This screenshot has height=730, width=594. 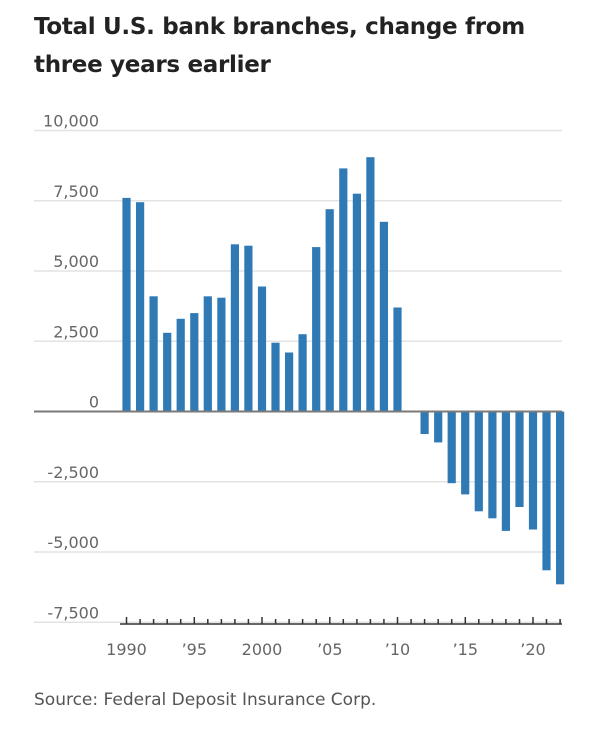 What do you see at coordinates (383, 316) in the screenshot?
I see `bar-2009` at bounding box center [383, 316].